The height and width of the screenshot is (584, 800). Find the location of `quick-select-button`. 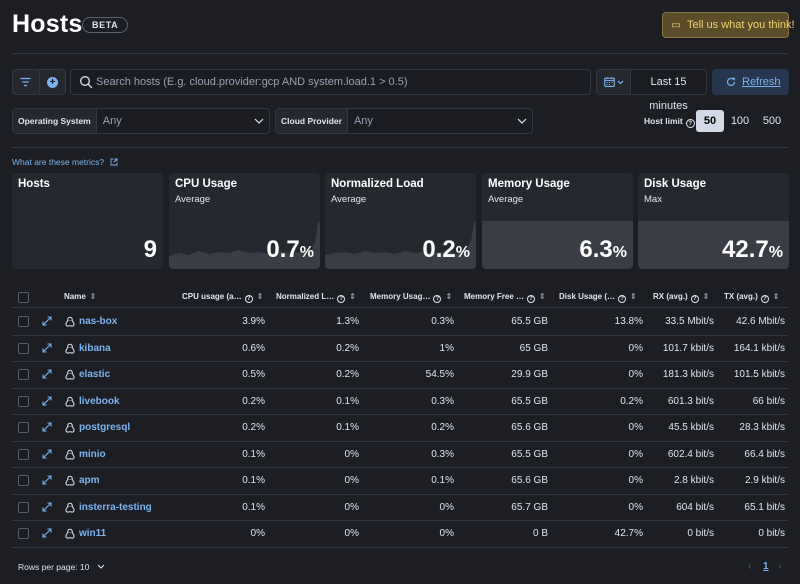

quick-select-button is located at coordinates (614, 82).